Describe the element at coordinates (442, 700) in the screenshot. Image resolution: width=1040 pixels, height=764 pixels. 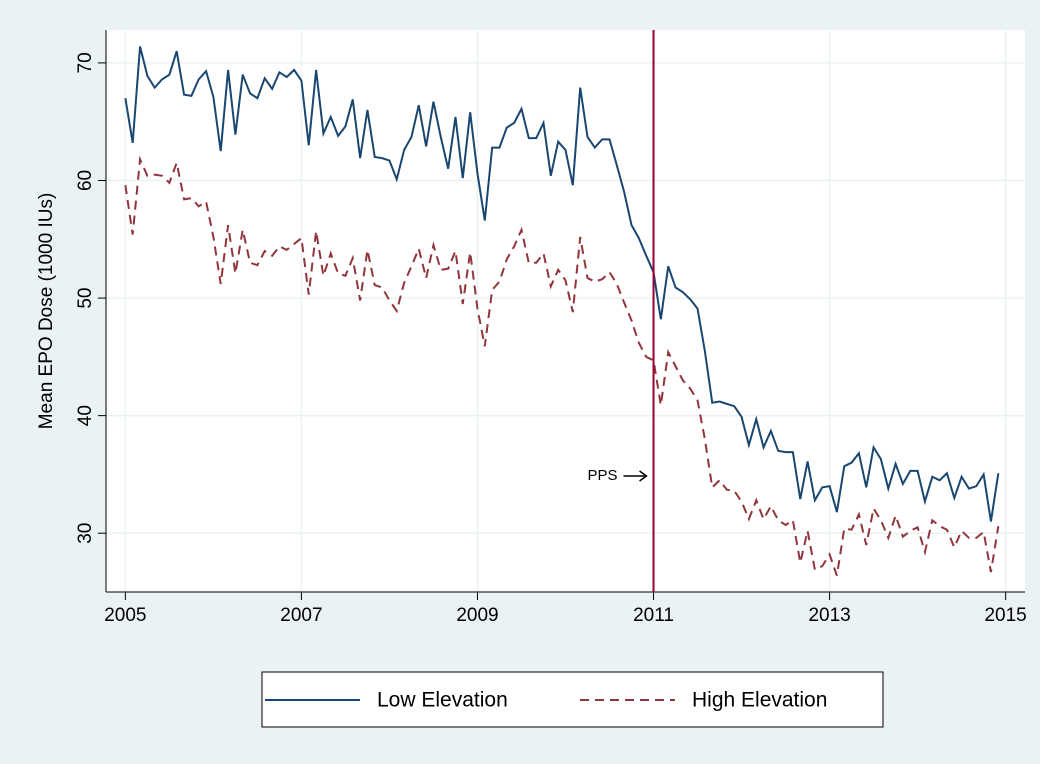
I see `legend-label: Low Elevation` at that location.